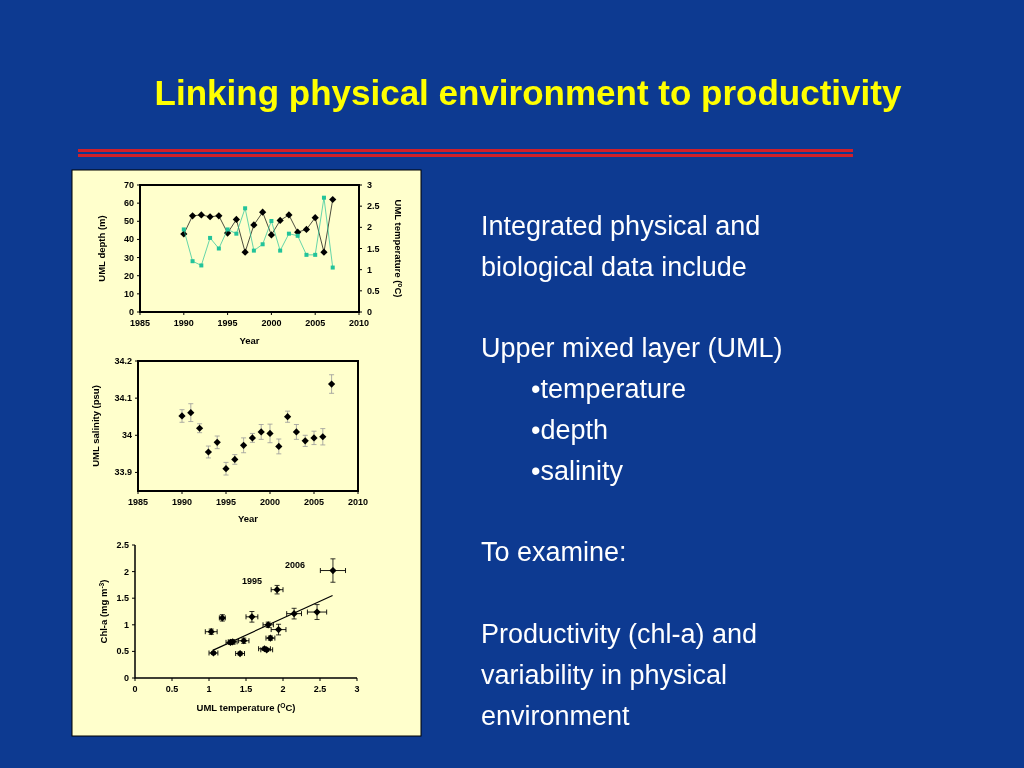  What do you see at coordinates (126, 435) in the screenshot?
I see `y-tick-label: 34` at bounding box center [126, 435].